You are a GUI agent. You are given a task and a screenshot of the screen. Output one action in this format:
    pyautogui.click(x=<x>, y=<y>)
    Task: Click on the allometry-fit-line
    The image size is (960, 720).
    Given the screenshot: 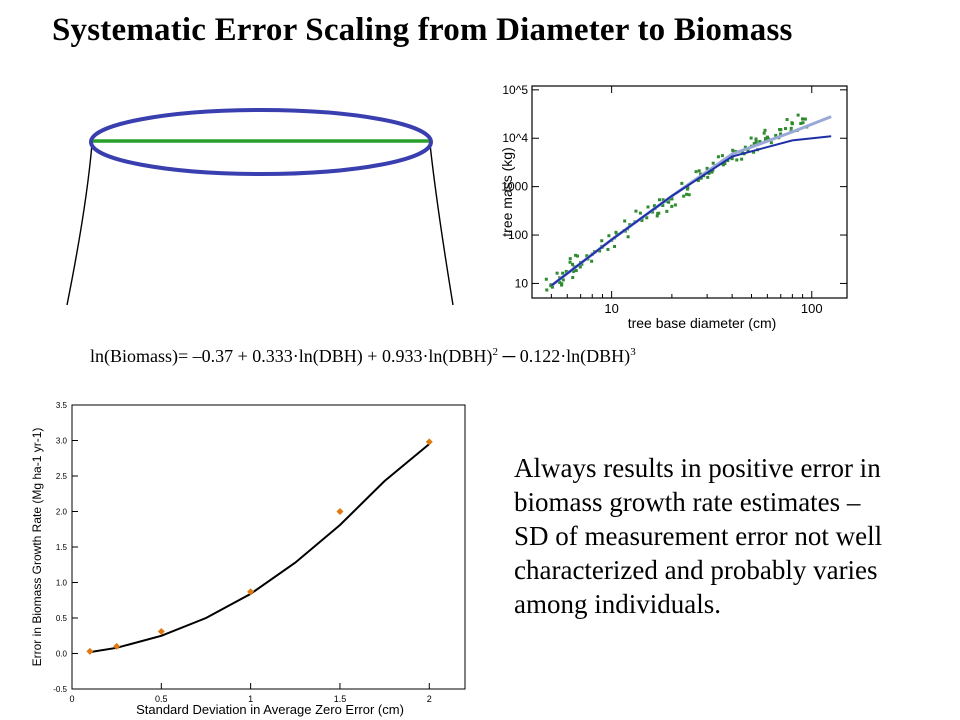 What is the action you would take?
    pyautogui.click(x=691, y=211)
    